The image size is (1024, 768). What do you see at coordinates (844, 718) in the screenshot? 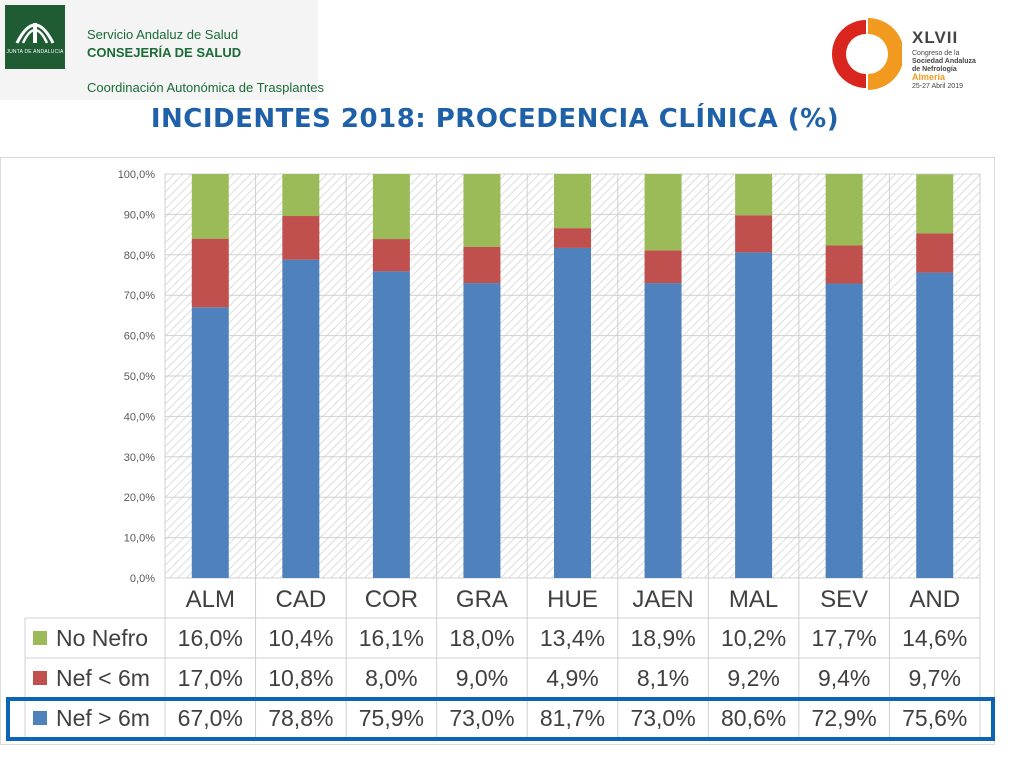
I see `data-label: 72,9%` at bounding box center [844, 718].